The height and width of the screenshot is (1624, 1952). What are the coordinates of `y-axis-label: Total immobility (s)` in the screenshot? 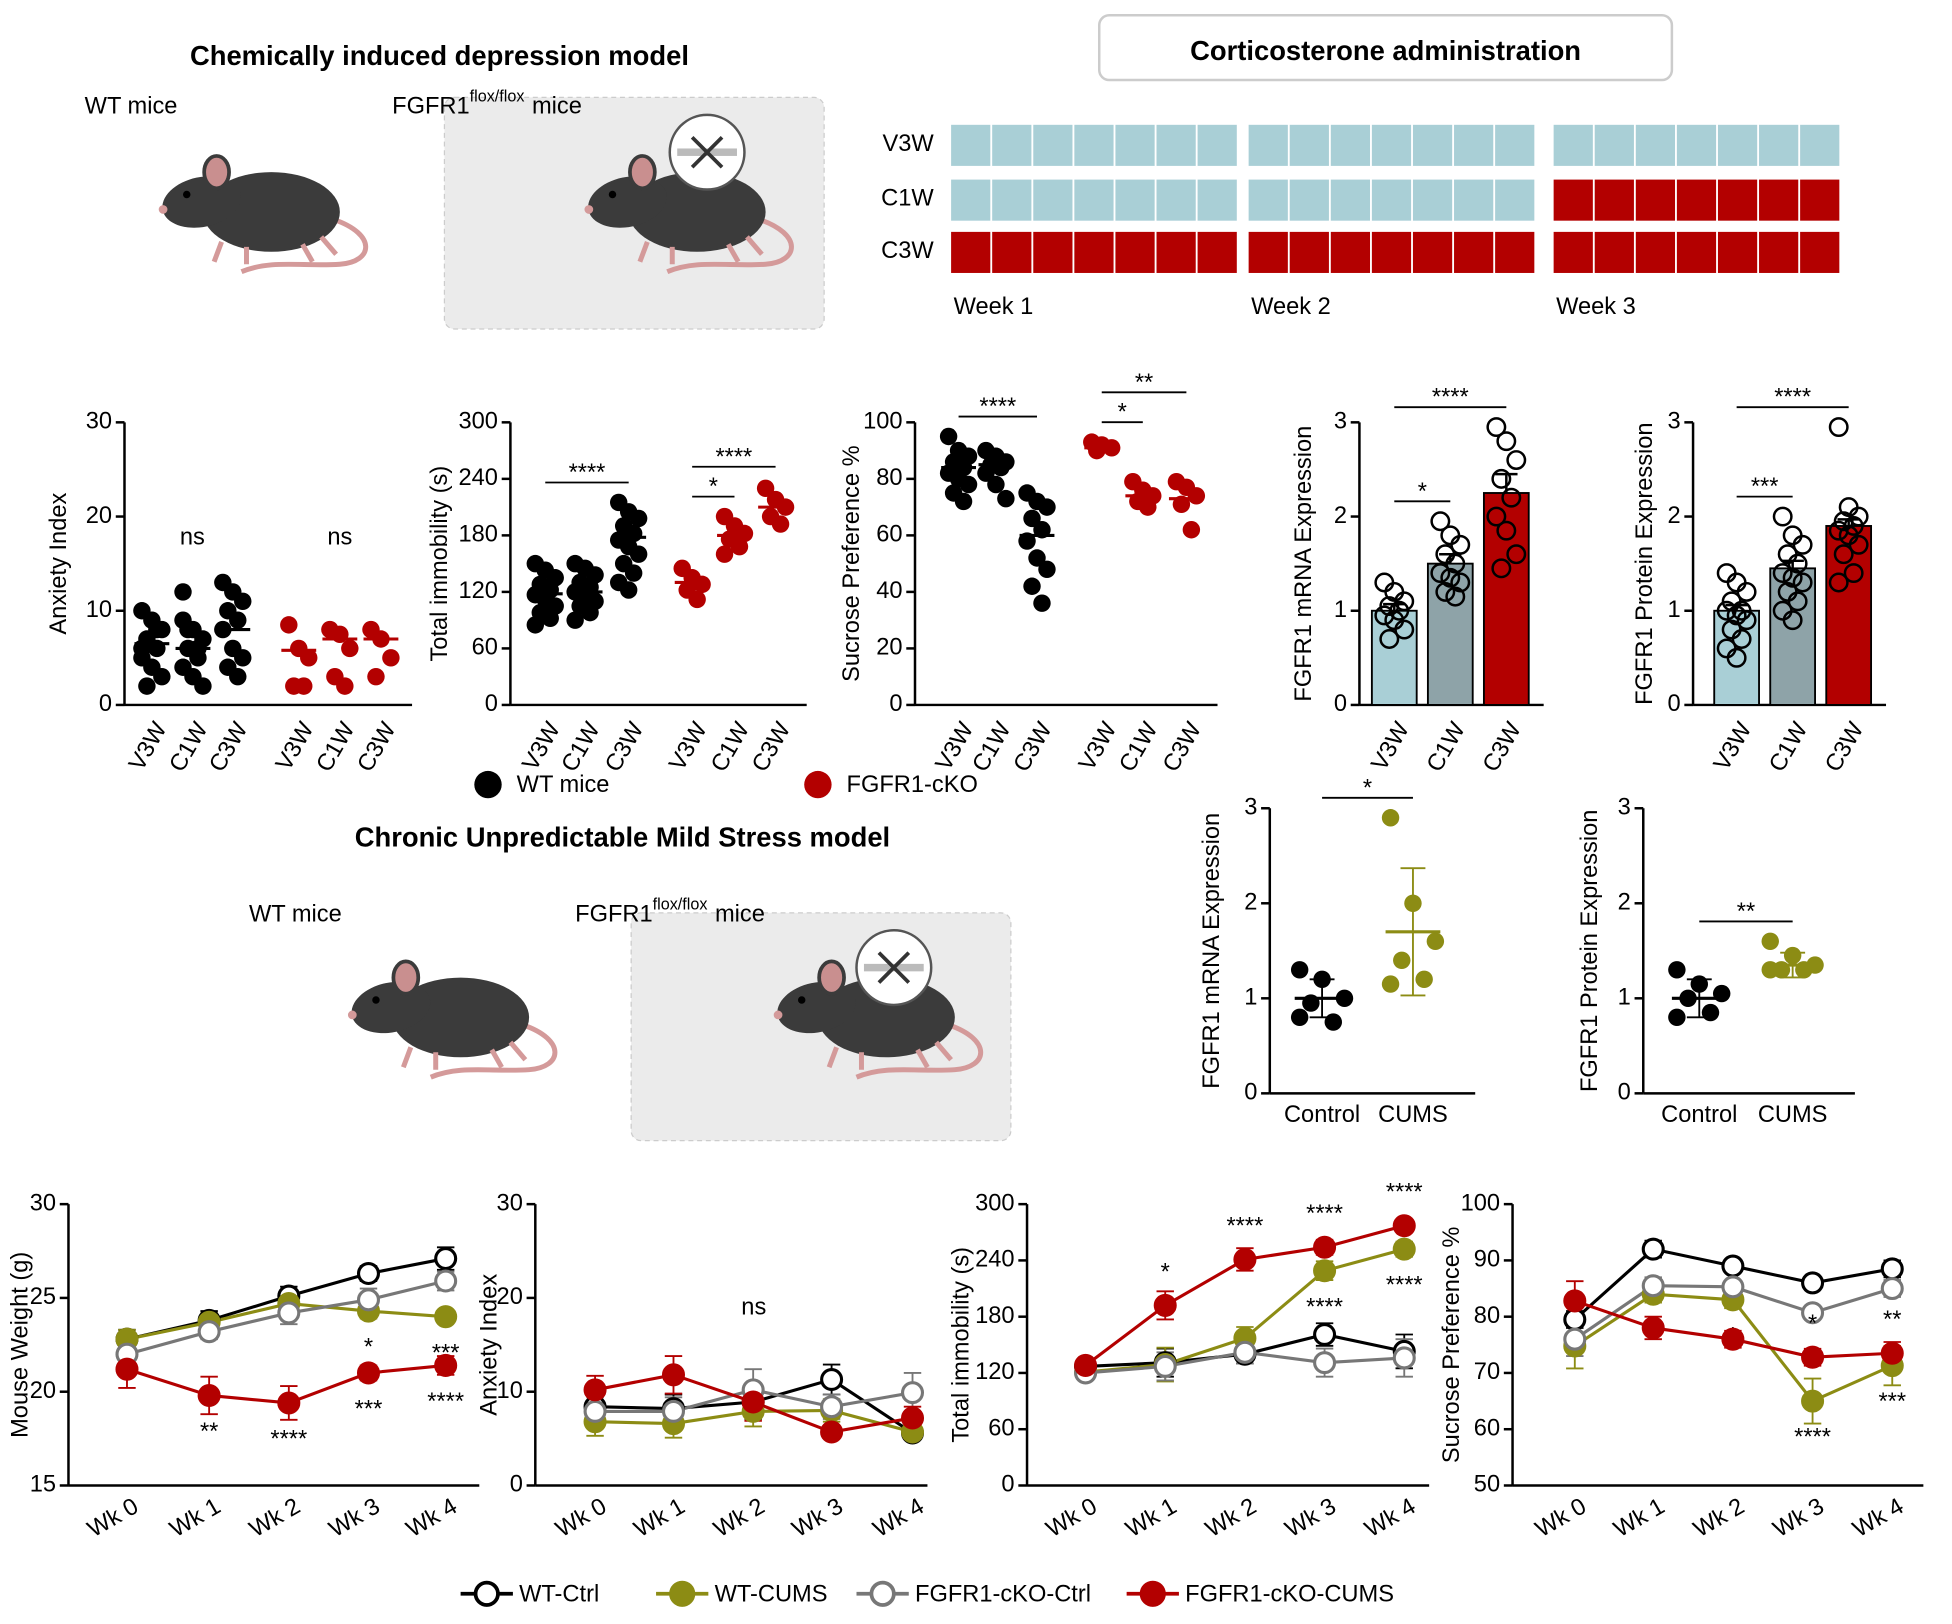 It's located at (440, 564).